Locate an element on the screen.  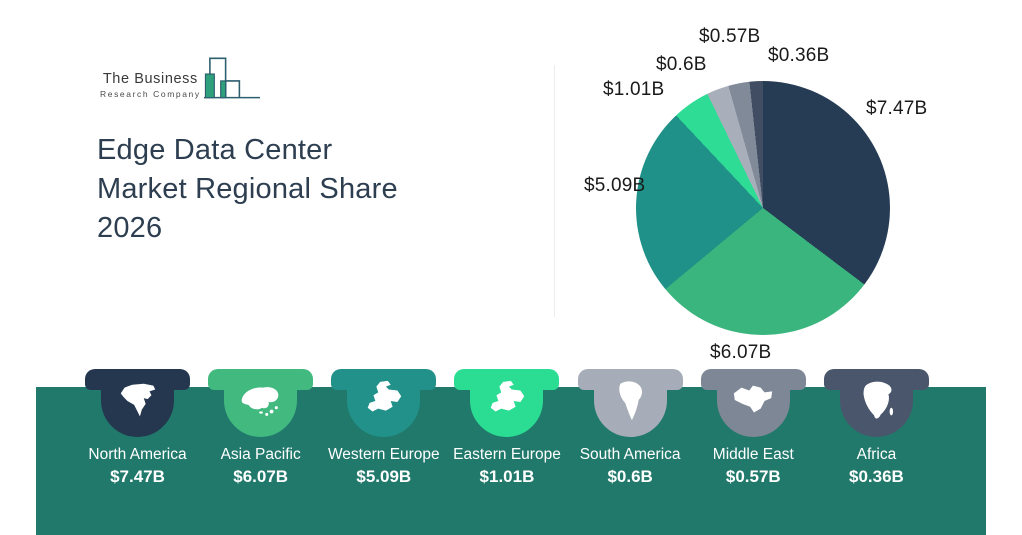
region-name: Africa is located at coordinates (876, 454).